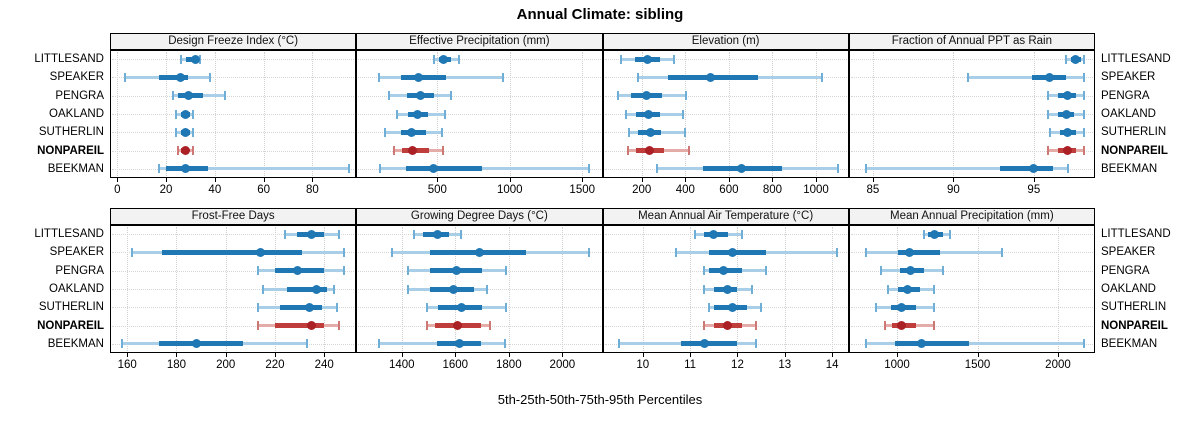 This screenshot has height=425, width=1200. I want to click on station-label-left: SPEAKER, so click(76, 252).